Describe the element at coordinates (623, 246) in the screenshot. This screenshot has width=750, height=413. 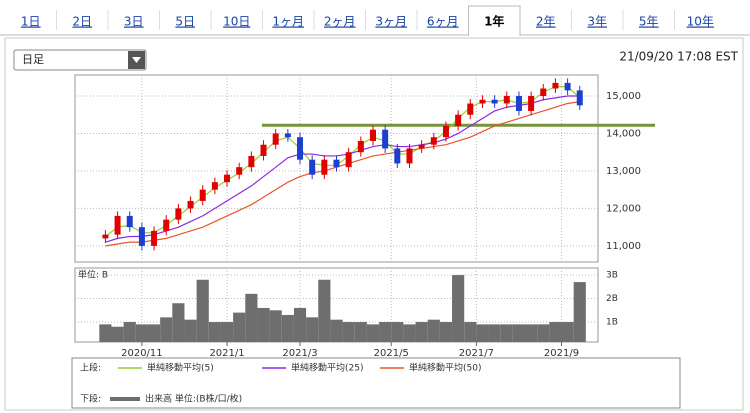
I see `y-tick-label: 11,000` at that location.